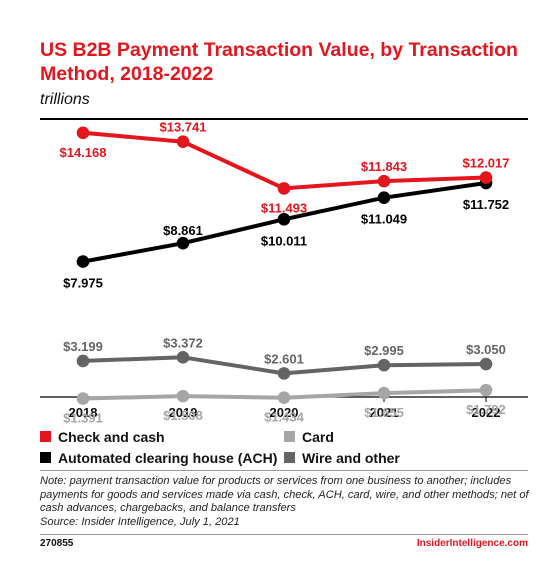 The width and height of the screenshot is (560, 578). What do you see at coordinates (57, 543) in the screenshot?
I see `chart-id: 270855` at bounding box center [57, 543].